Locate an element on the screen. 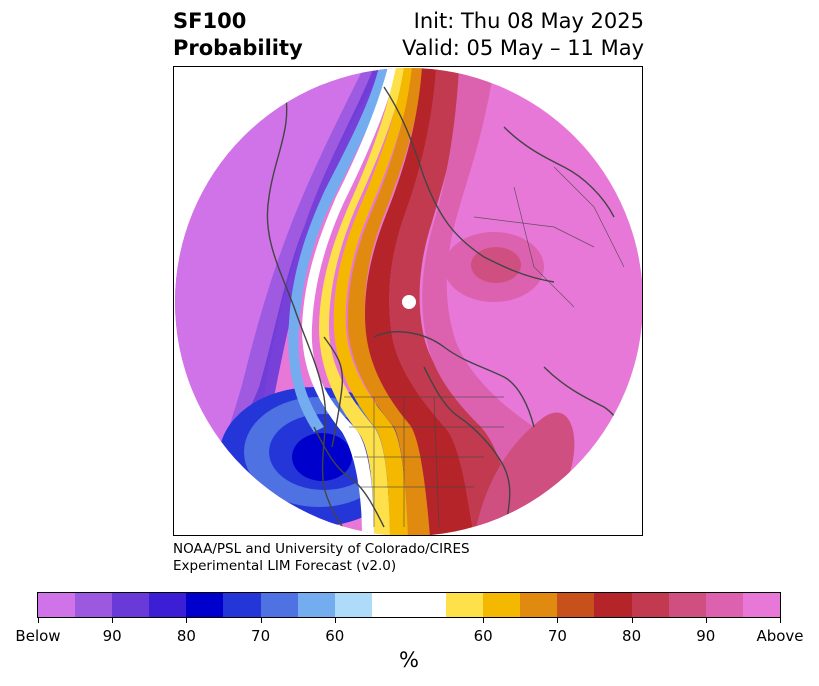 The width and height of the screenshot is (819, 686). colorbar-unit: % is located at coordinates (409, 660).